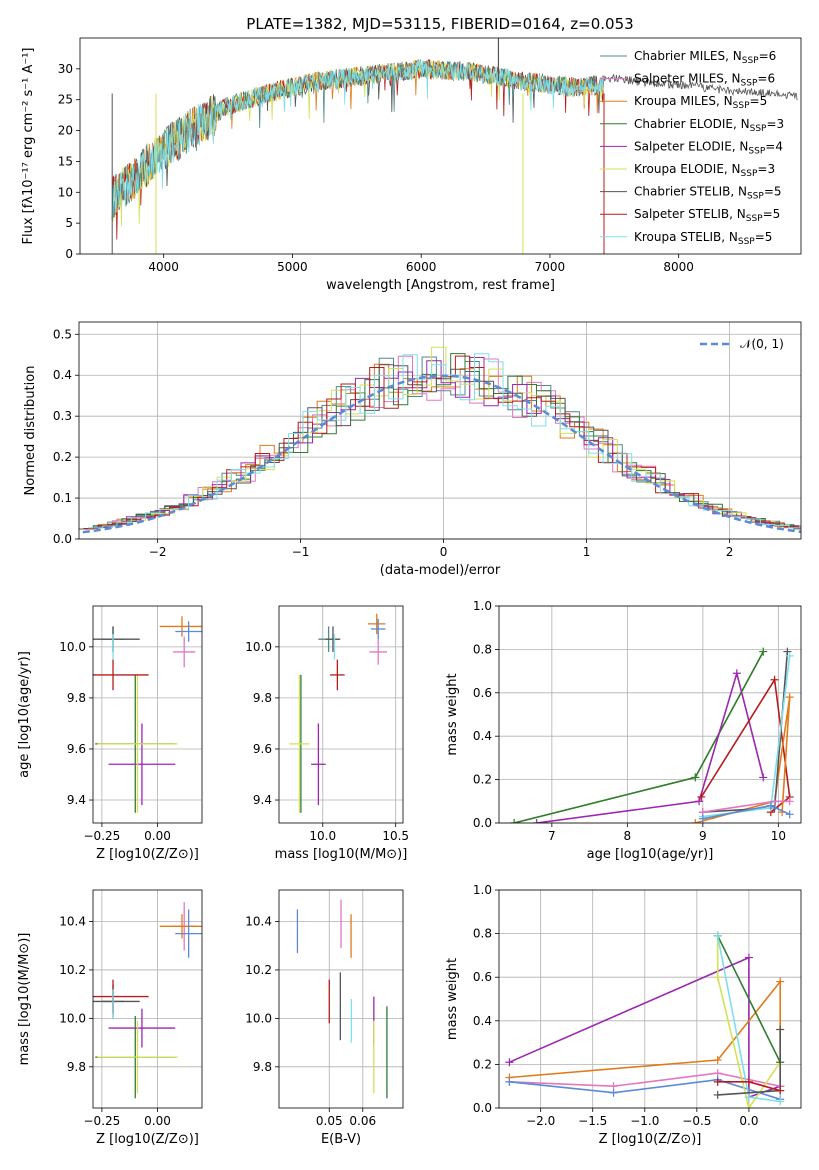  Describe the element at coordinates (69, 223) in the screenshot. I see `y-tick-label: 5` at that location.